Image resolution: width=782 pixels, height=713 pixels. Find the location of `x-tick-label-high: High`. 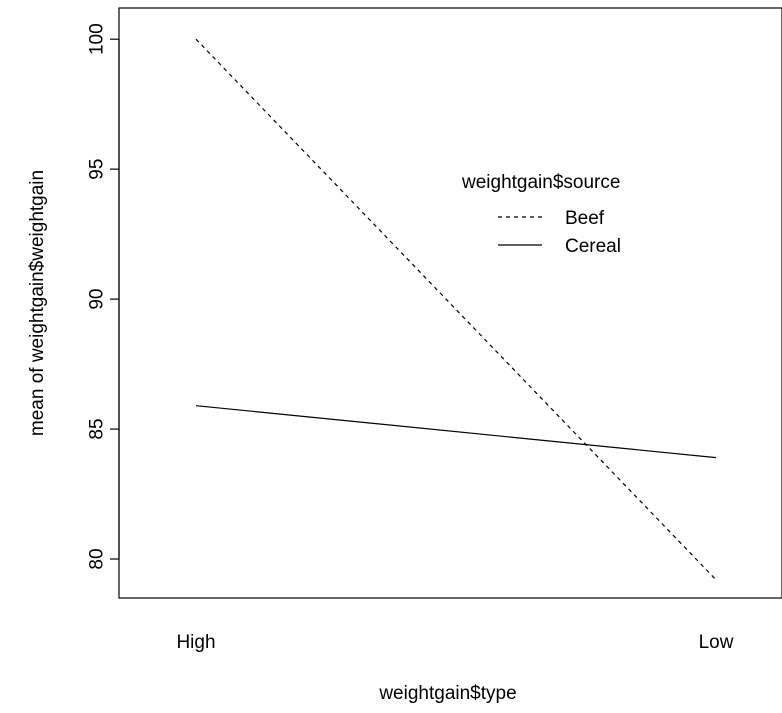

x-tick-label-high: High is located at coordinates (195, 642).